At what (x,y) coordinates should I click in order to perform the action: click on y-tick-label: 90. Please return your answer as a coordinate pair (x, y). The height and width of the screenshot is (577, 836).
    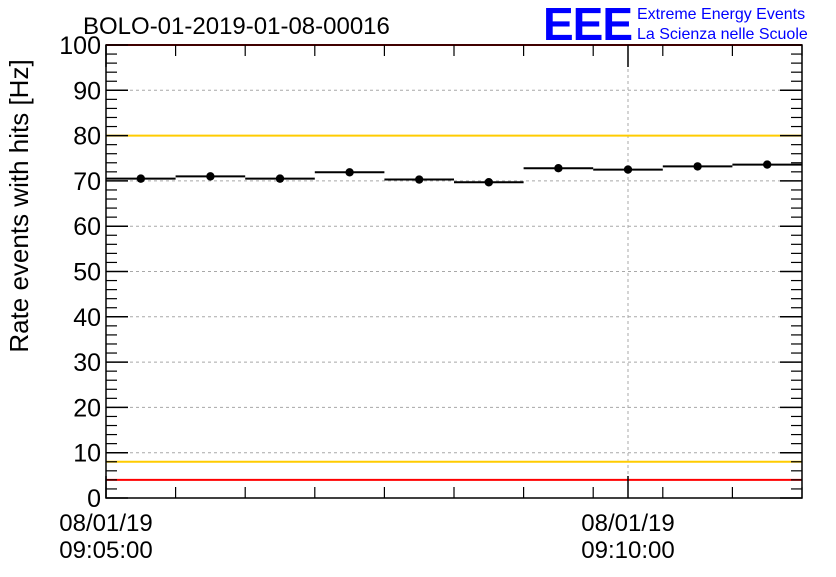
    Looking at the image, I should click on (87, 91).